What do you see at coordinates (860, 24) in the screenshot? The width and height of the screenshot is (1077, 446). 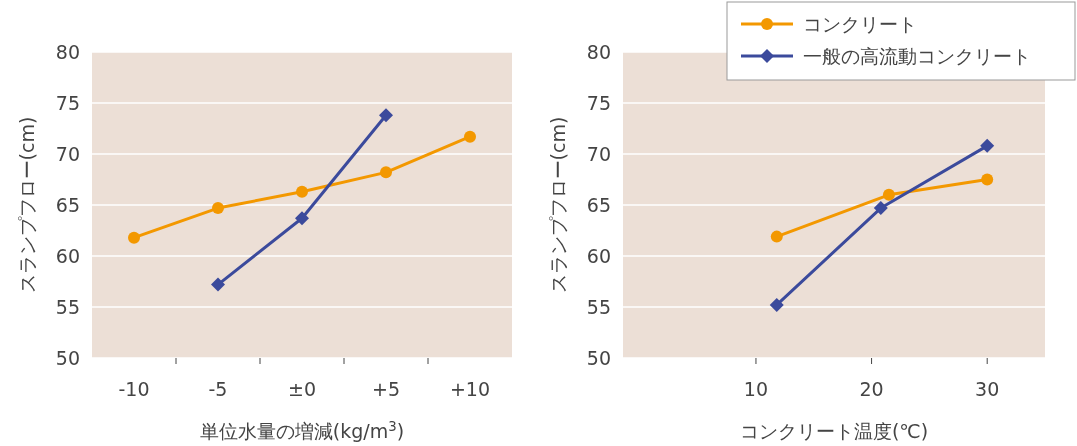 I see `legend-label: コンクリート` at bounding box center [860, 24].